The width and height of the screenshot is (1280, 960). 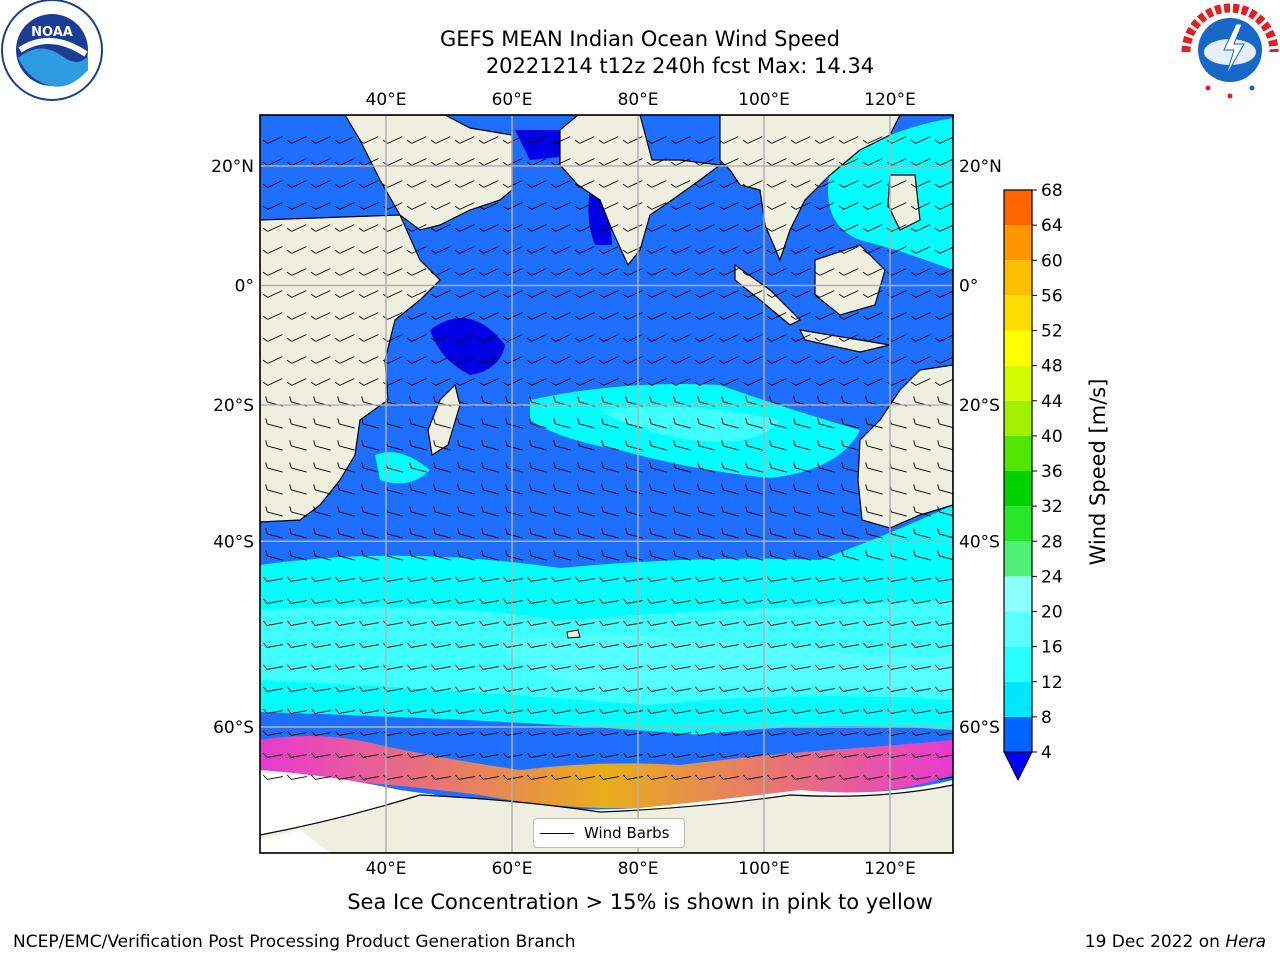 I want to click on colorbar-tick-label: 8, so click(x=1046, y=718).